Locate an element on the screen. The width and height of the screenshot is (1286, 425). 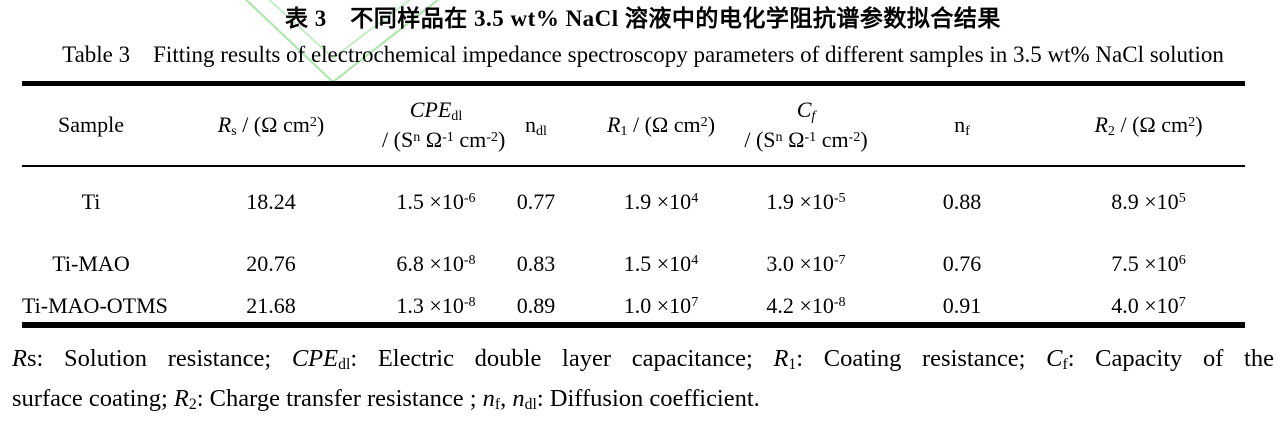
table-cell: 1.9 ×10⁴ is located at coordinates (661, 201).